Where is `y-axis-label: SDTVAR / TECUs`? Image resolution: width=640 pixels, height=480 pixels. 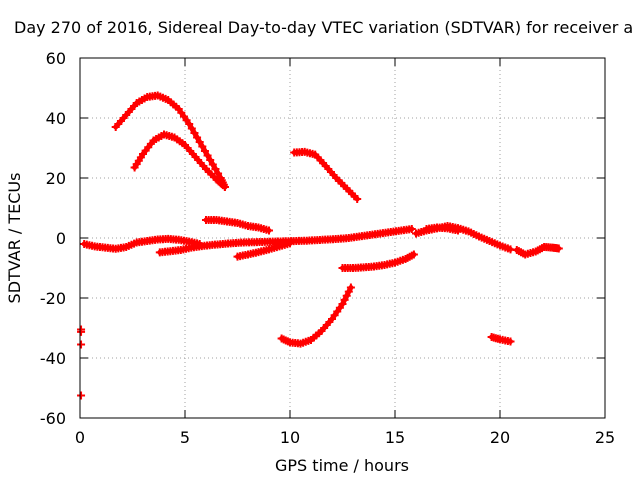 y-axis-label: SDTVAR / TECUs is located at coordinates (14, 238).